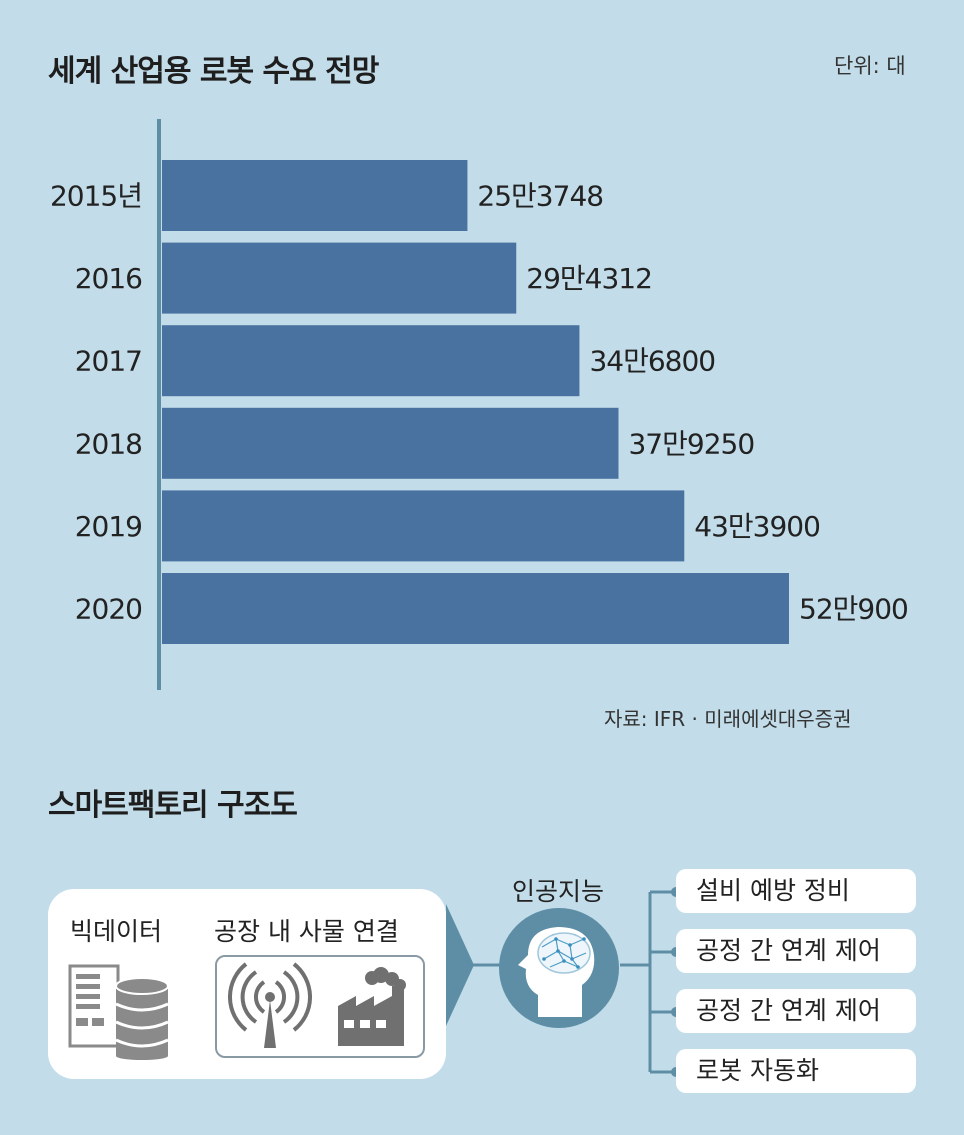 This screenshot has height=1135, width=964. I want to click on diagram-title: 스마트팩토리 구조도, so click(173, 805).